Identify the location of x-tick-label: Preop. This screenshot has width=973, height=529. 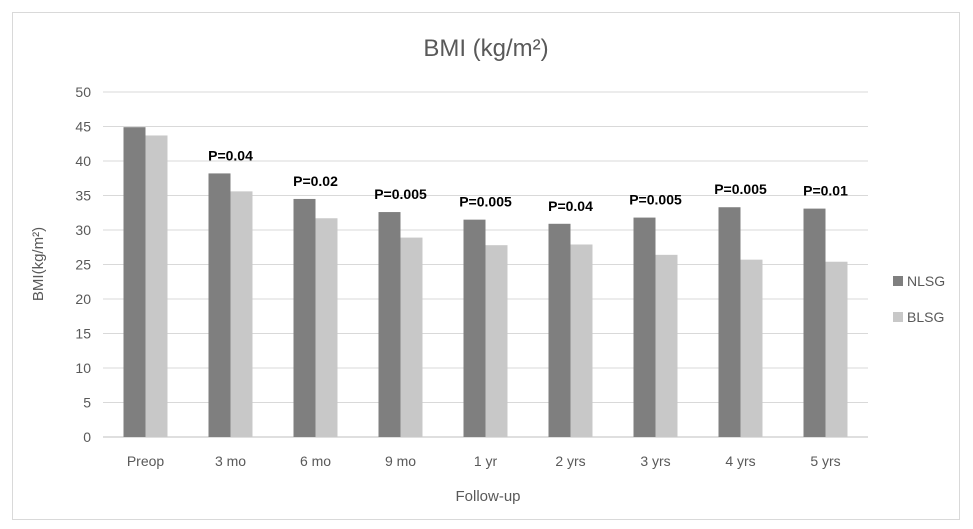
(146, 461).